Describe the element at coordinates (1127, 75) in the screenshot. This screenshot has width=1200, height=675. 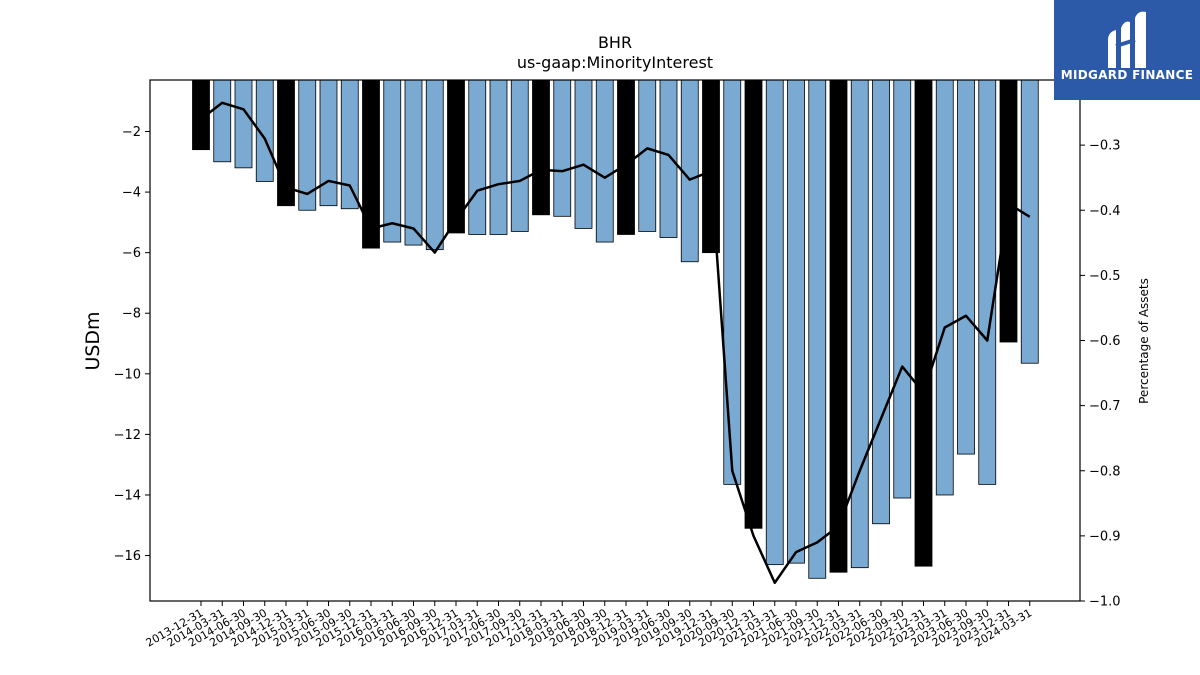
I see `logo-text: MIDGARD FINANCE` at that location.